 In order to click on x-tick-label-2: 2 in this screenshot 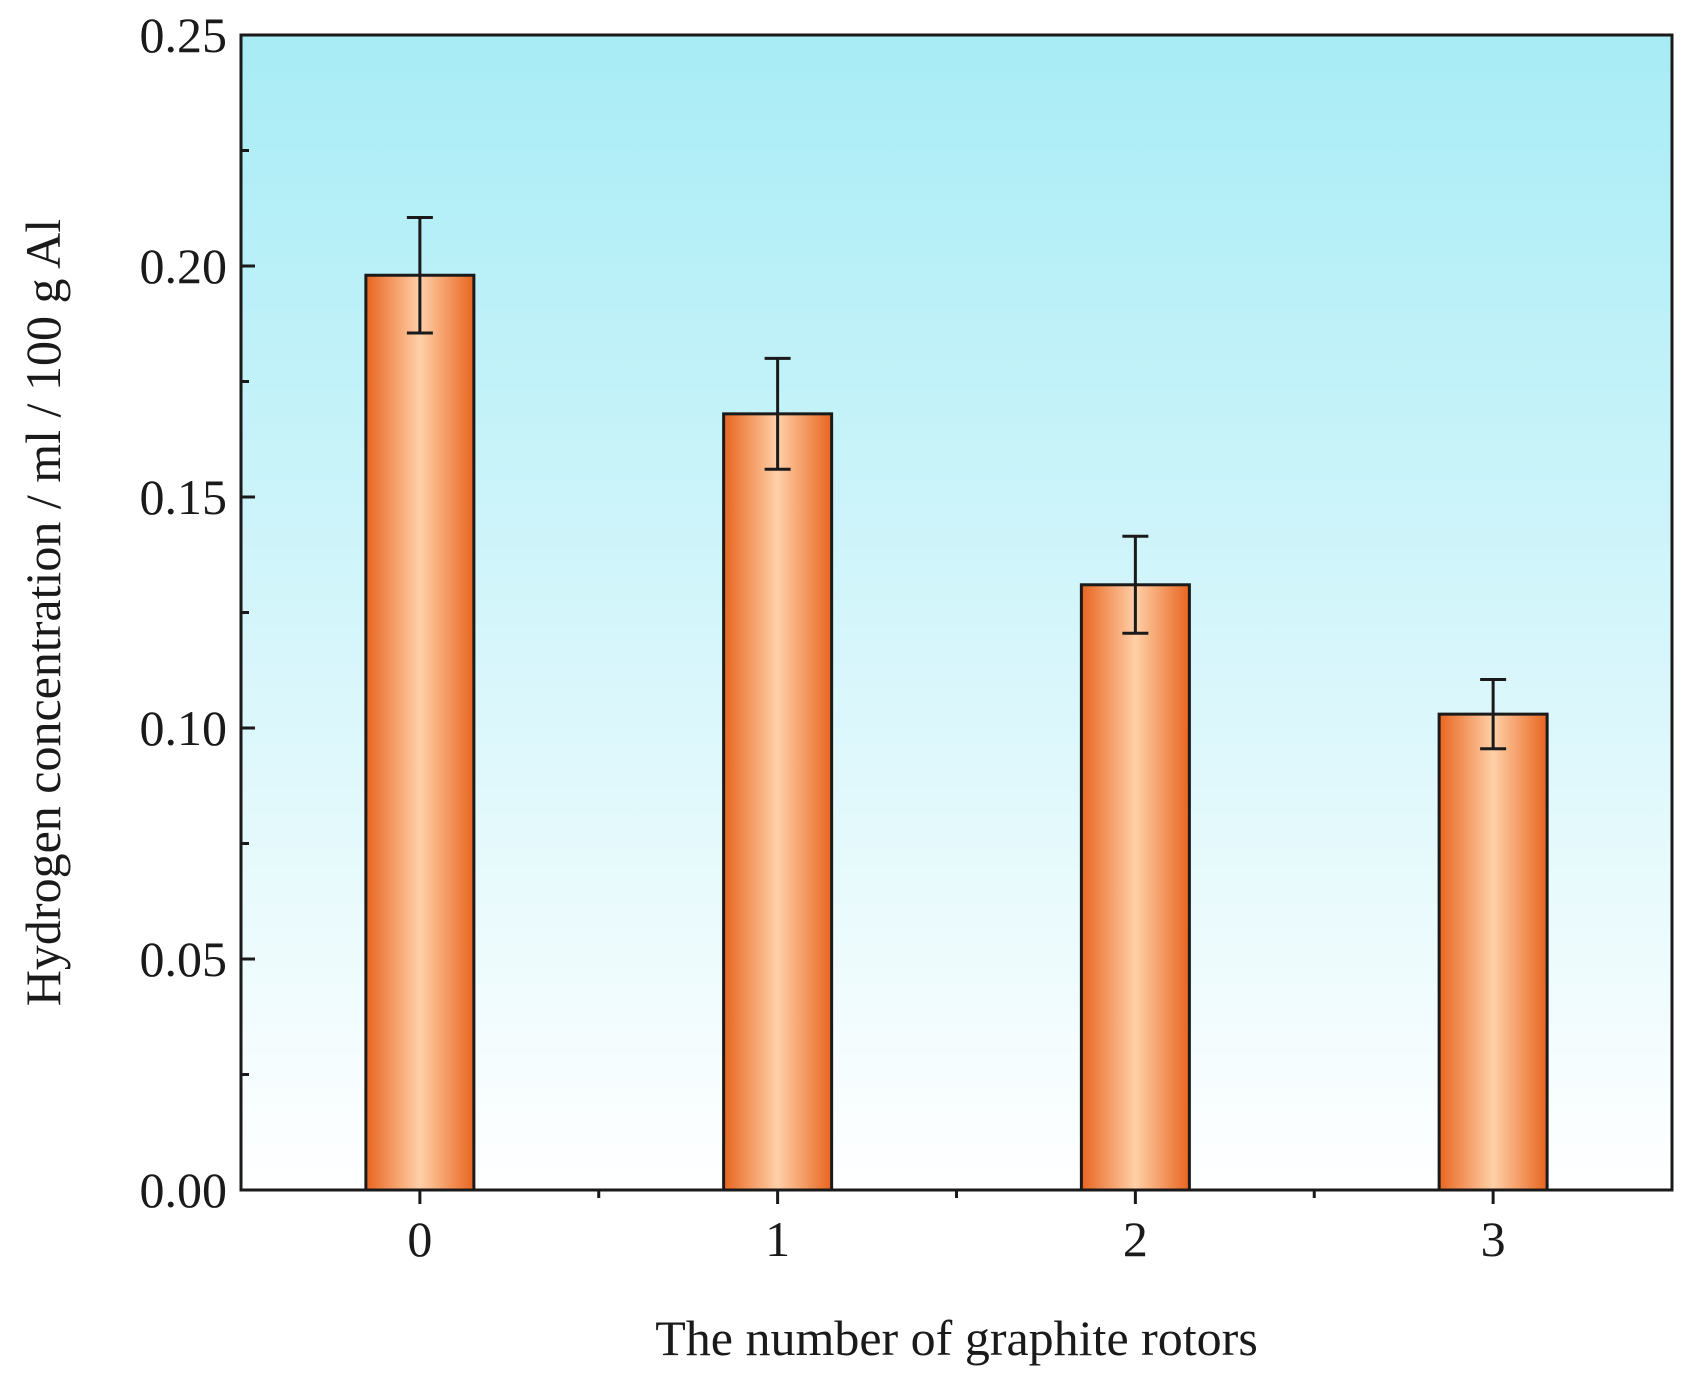, I will do `click(1135, 1239)`.